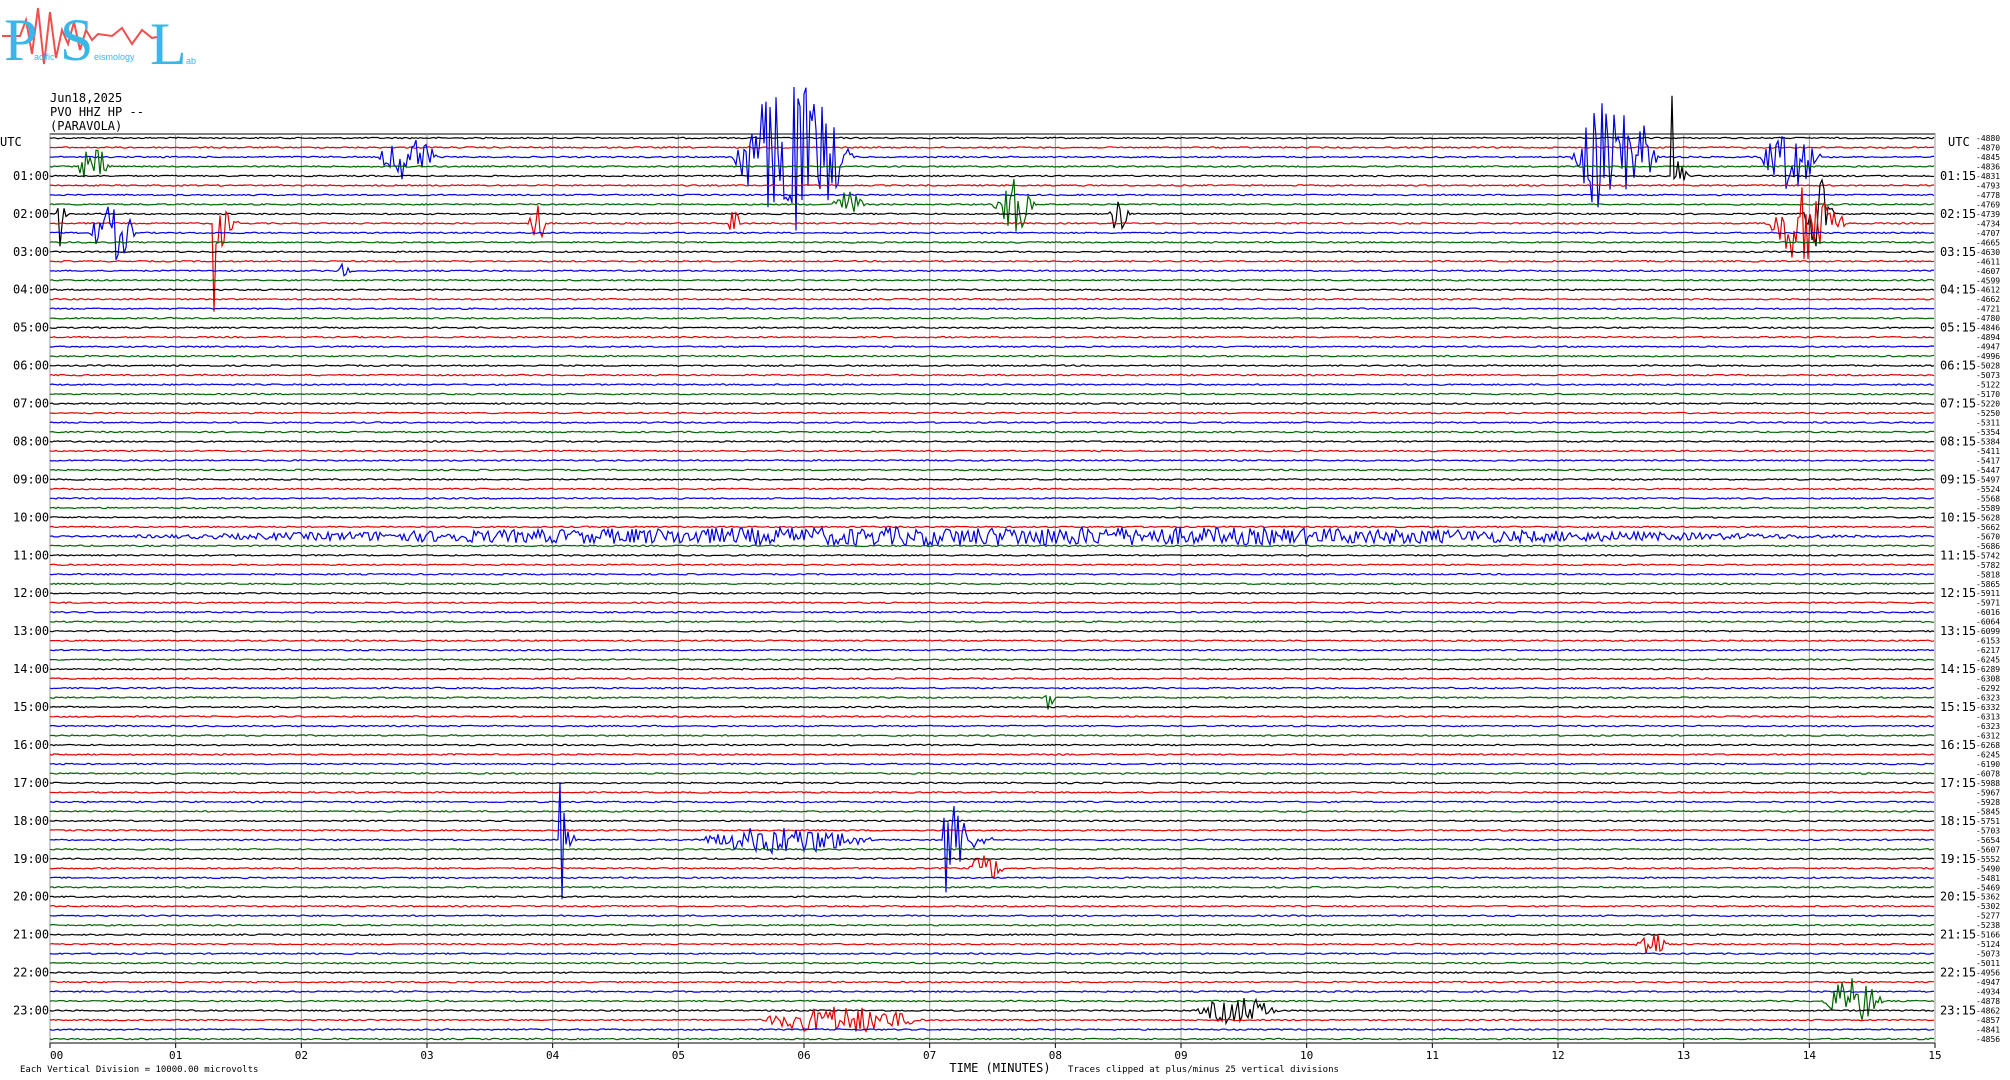 The width and height of the screenshot is (2010, 1080). Describe the element at coordinates (31, 821) in the screenshot. I see `utc-hour-label-left: 18:00` at that location.